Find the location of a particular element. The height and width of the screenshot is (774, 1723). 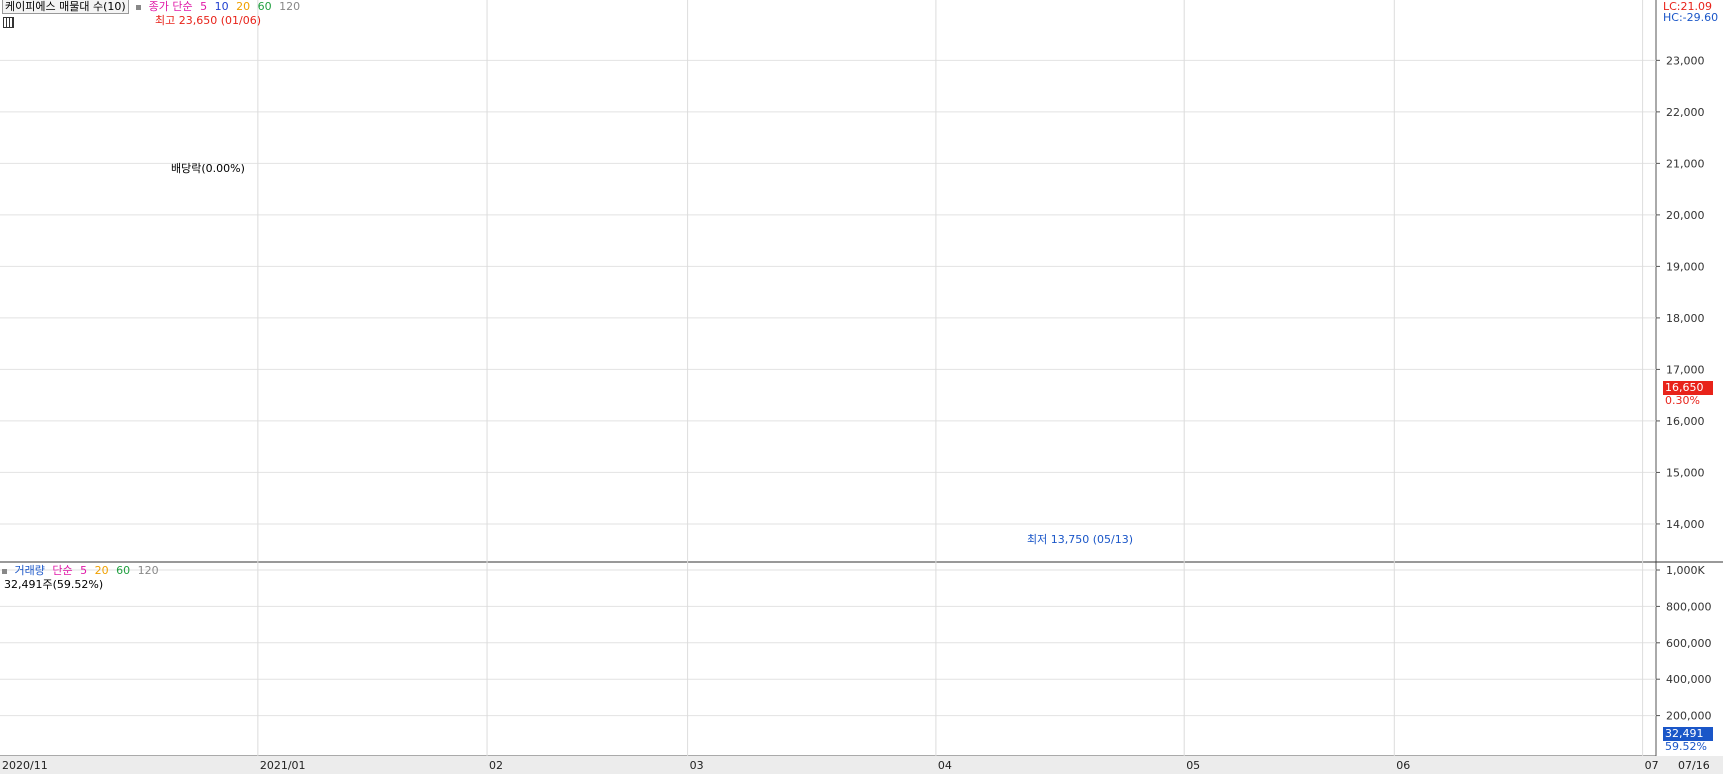

vol-ma-title: 단순 is located at coordinates (62, 570).